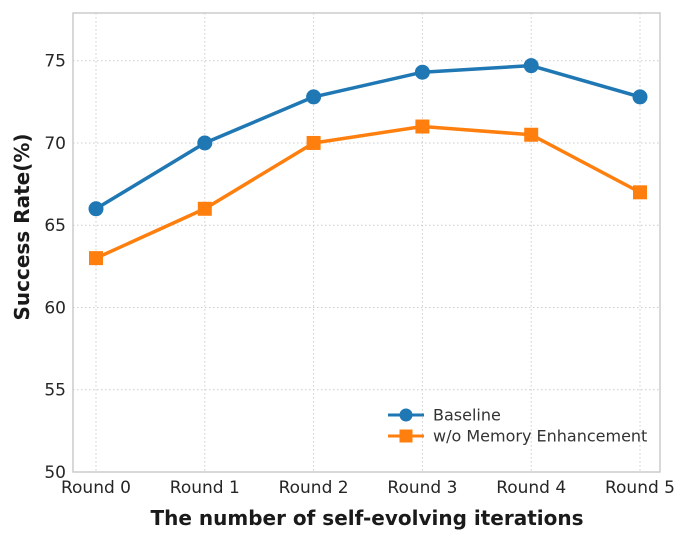 The width and height of the screenshot is (688, 540). Describe the element at coordinates (205, 488) in the screenshot. I see `x-tick-label: Round 1` at that location.